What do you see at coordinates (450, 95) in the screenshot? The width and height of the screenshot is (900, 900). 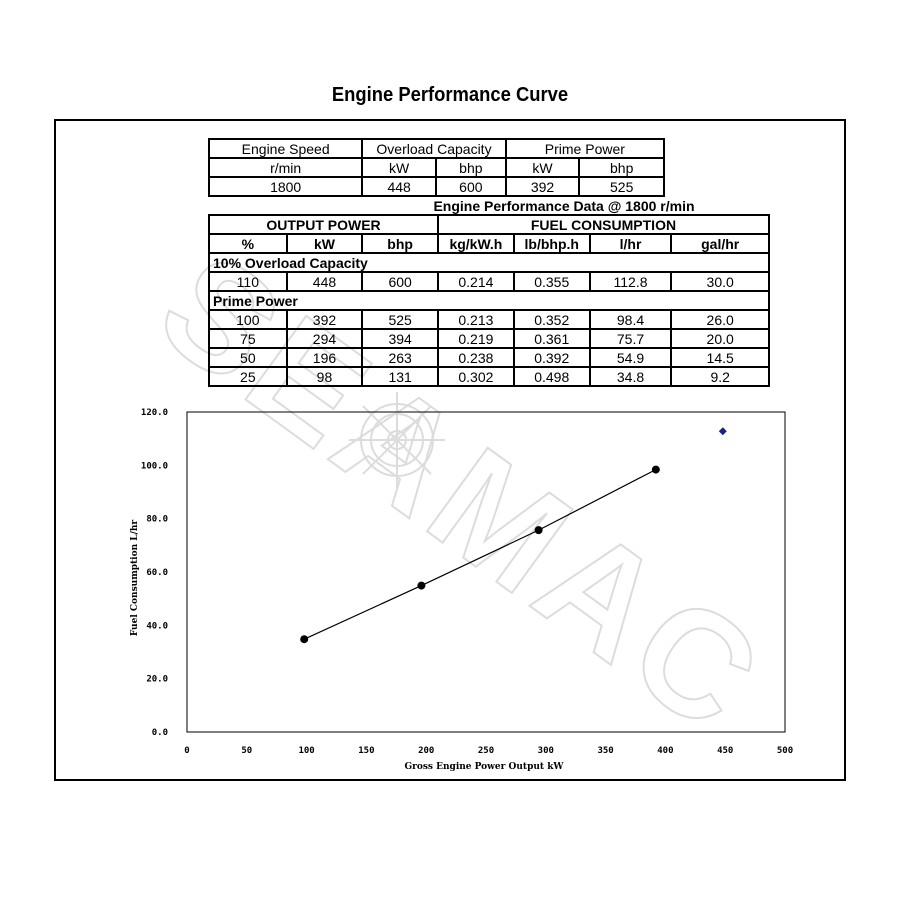 I see `page-title: Engine Performance Curve` at bounding box center [450, 95].